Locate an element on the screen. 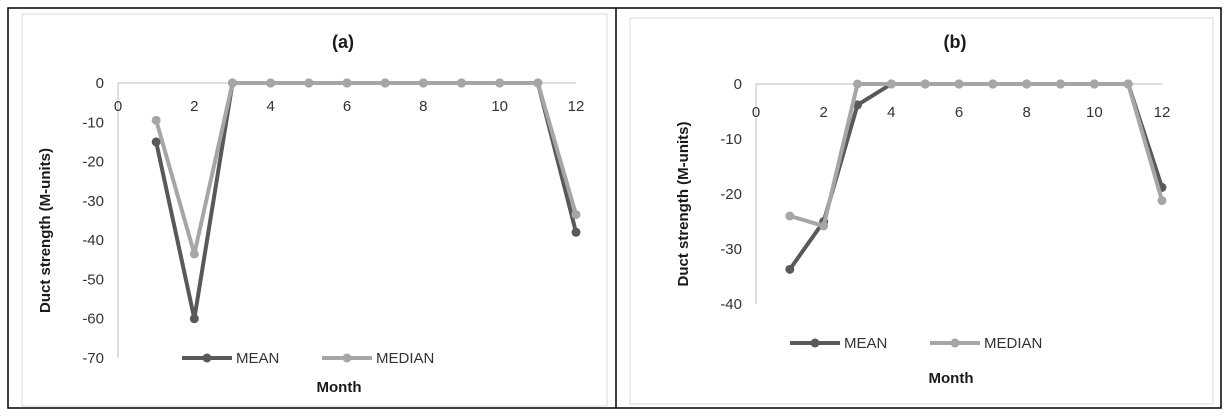  y-tick-label: -50 is located at coordinates (93, 279).